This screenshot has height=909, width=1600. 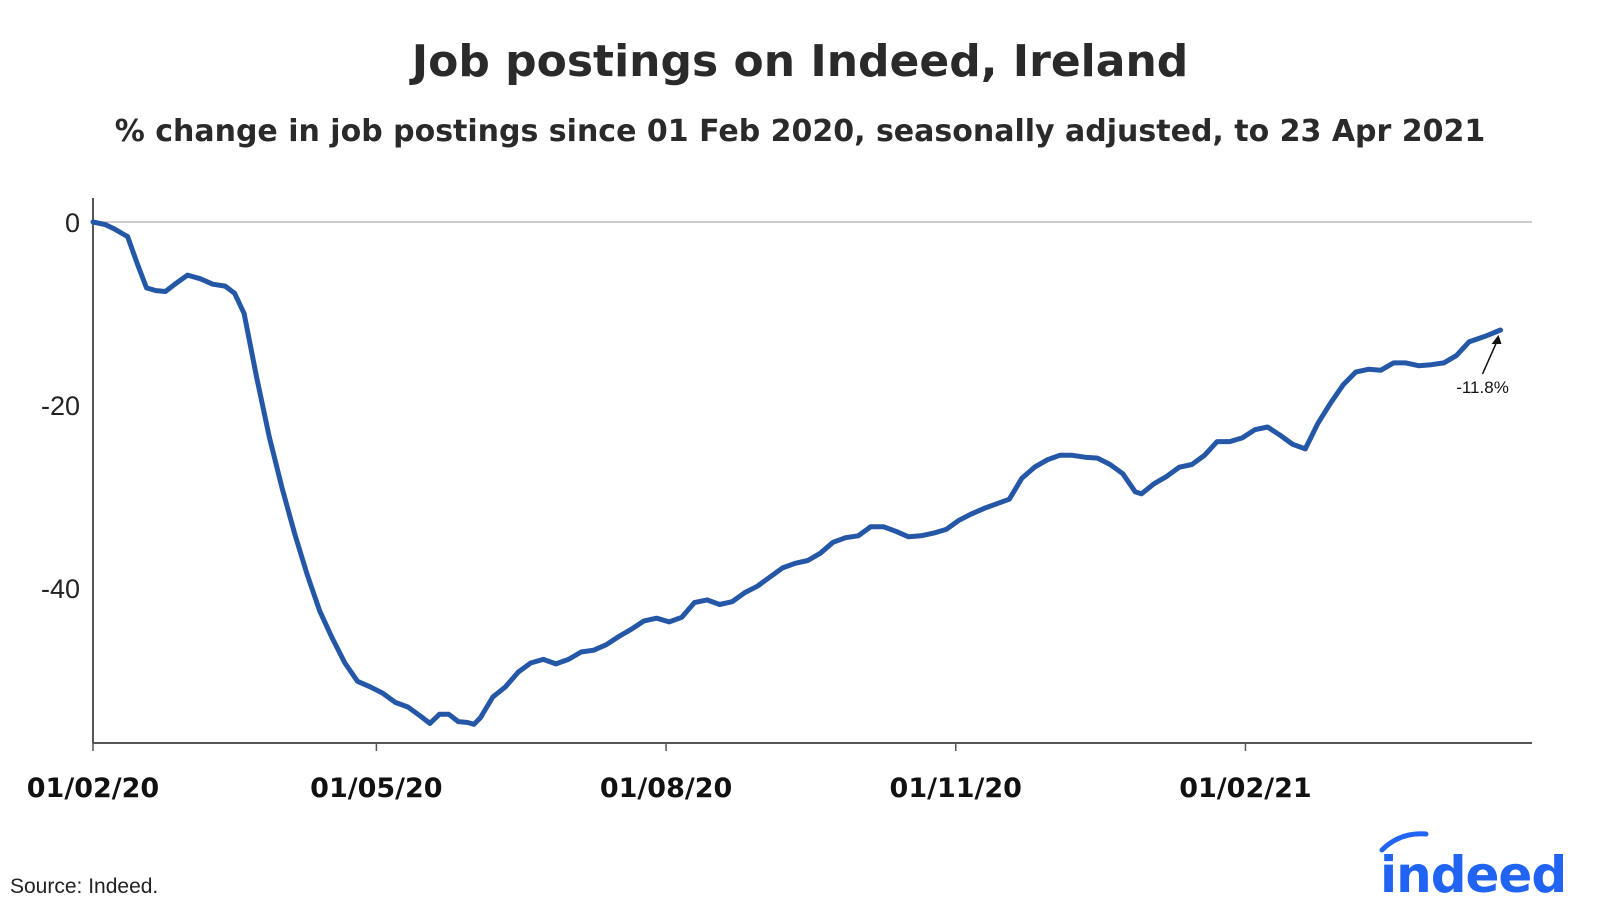 I want to click on annotation-label: -11.8%, so click(x=1482, y=387).